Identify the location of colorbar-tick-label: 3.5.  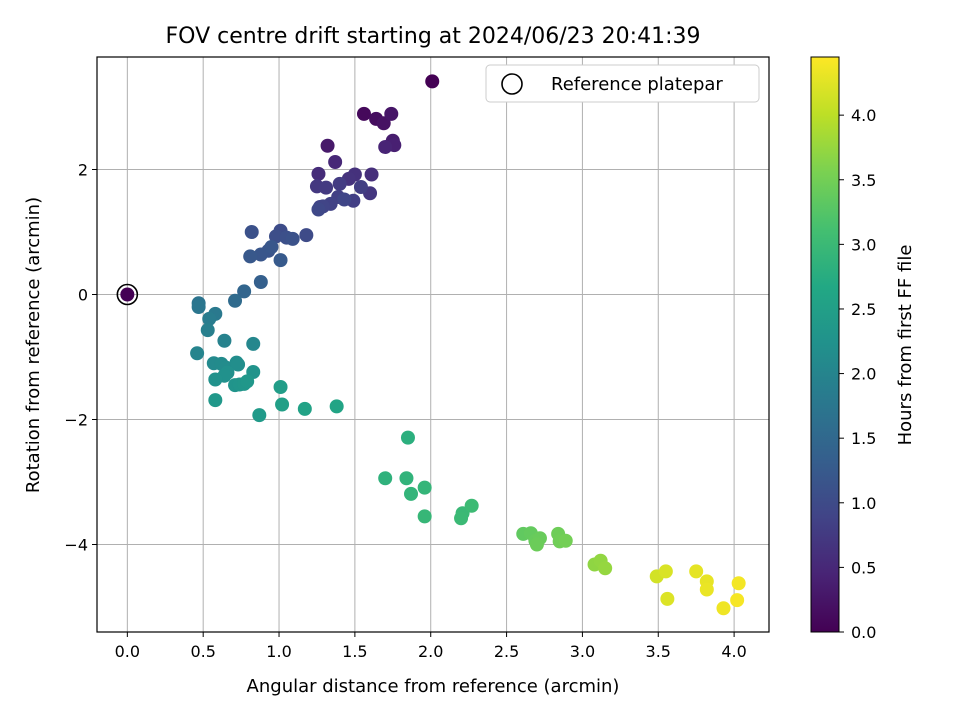
(863, 180).